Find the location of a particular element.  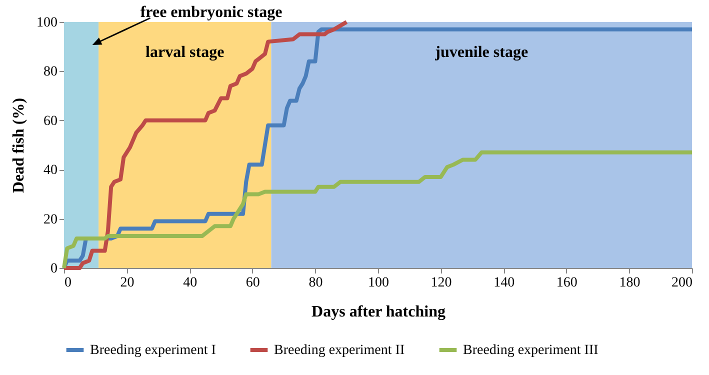

band-label: larval stage is located at coordinates (185, 52).